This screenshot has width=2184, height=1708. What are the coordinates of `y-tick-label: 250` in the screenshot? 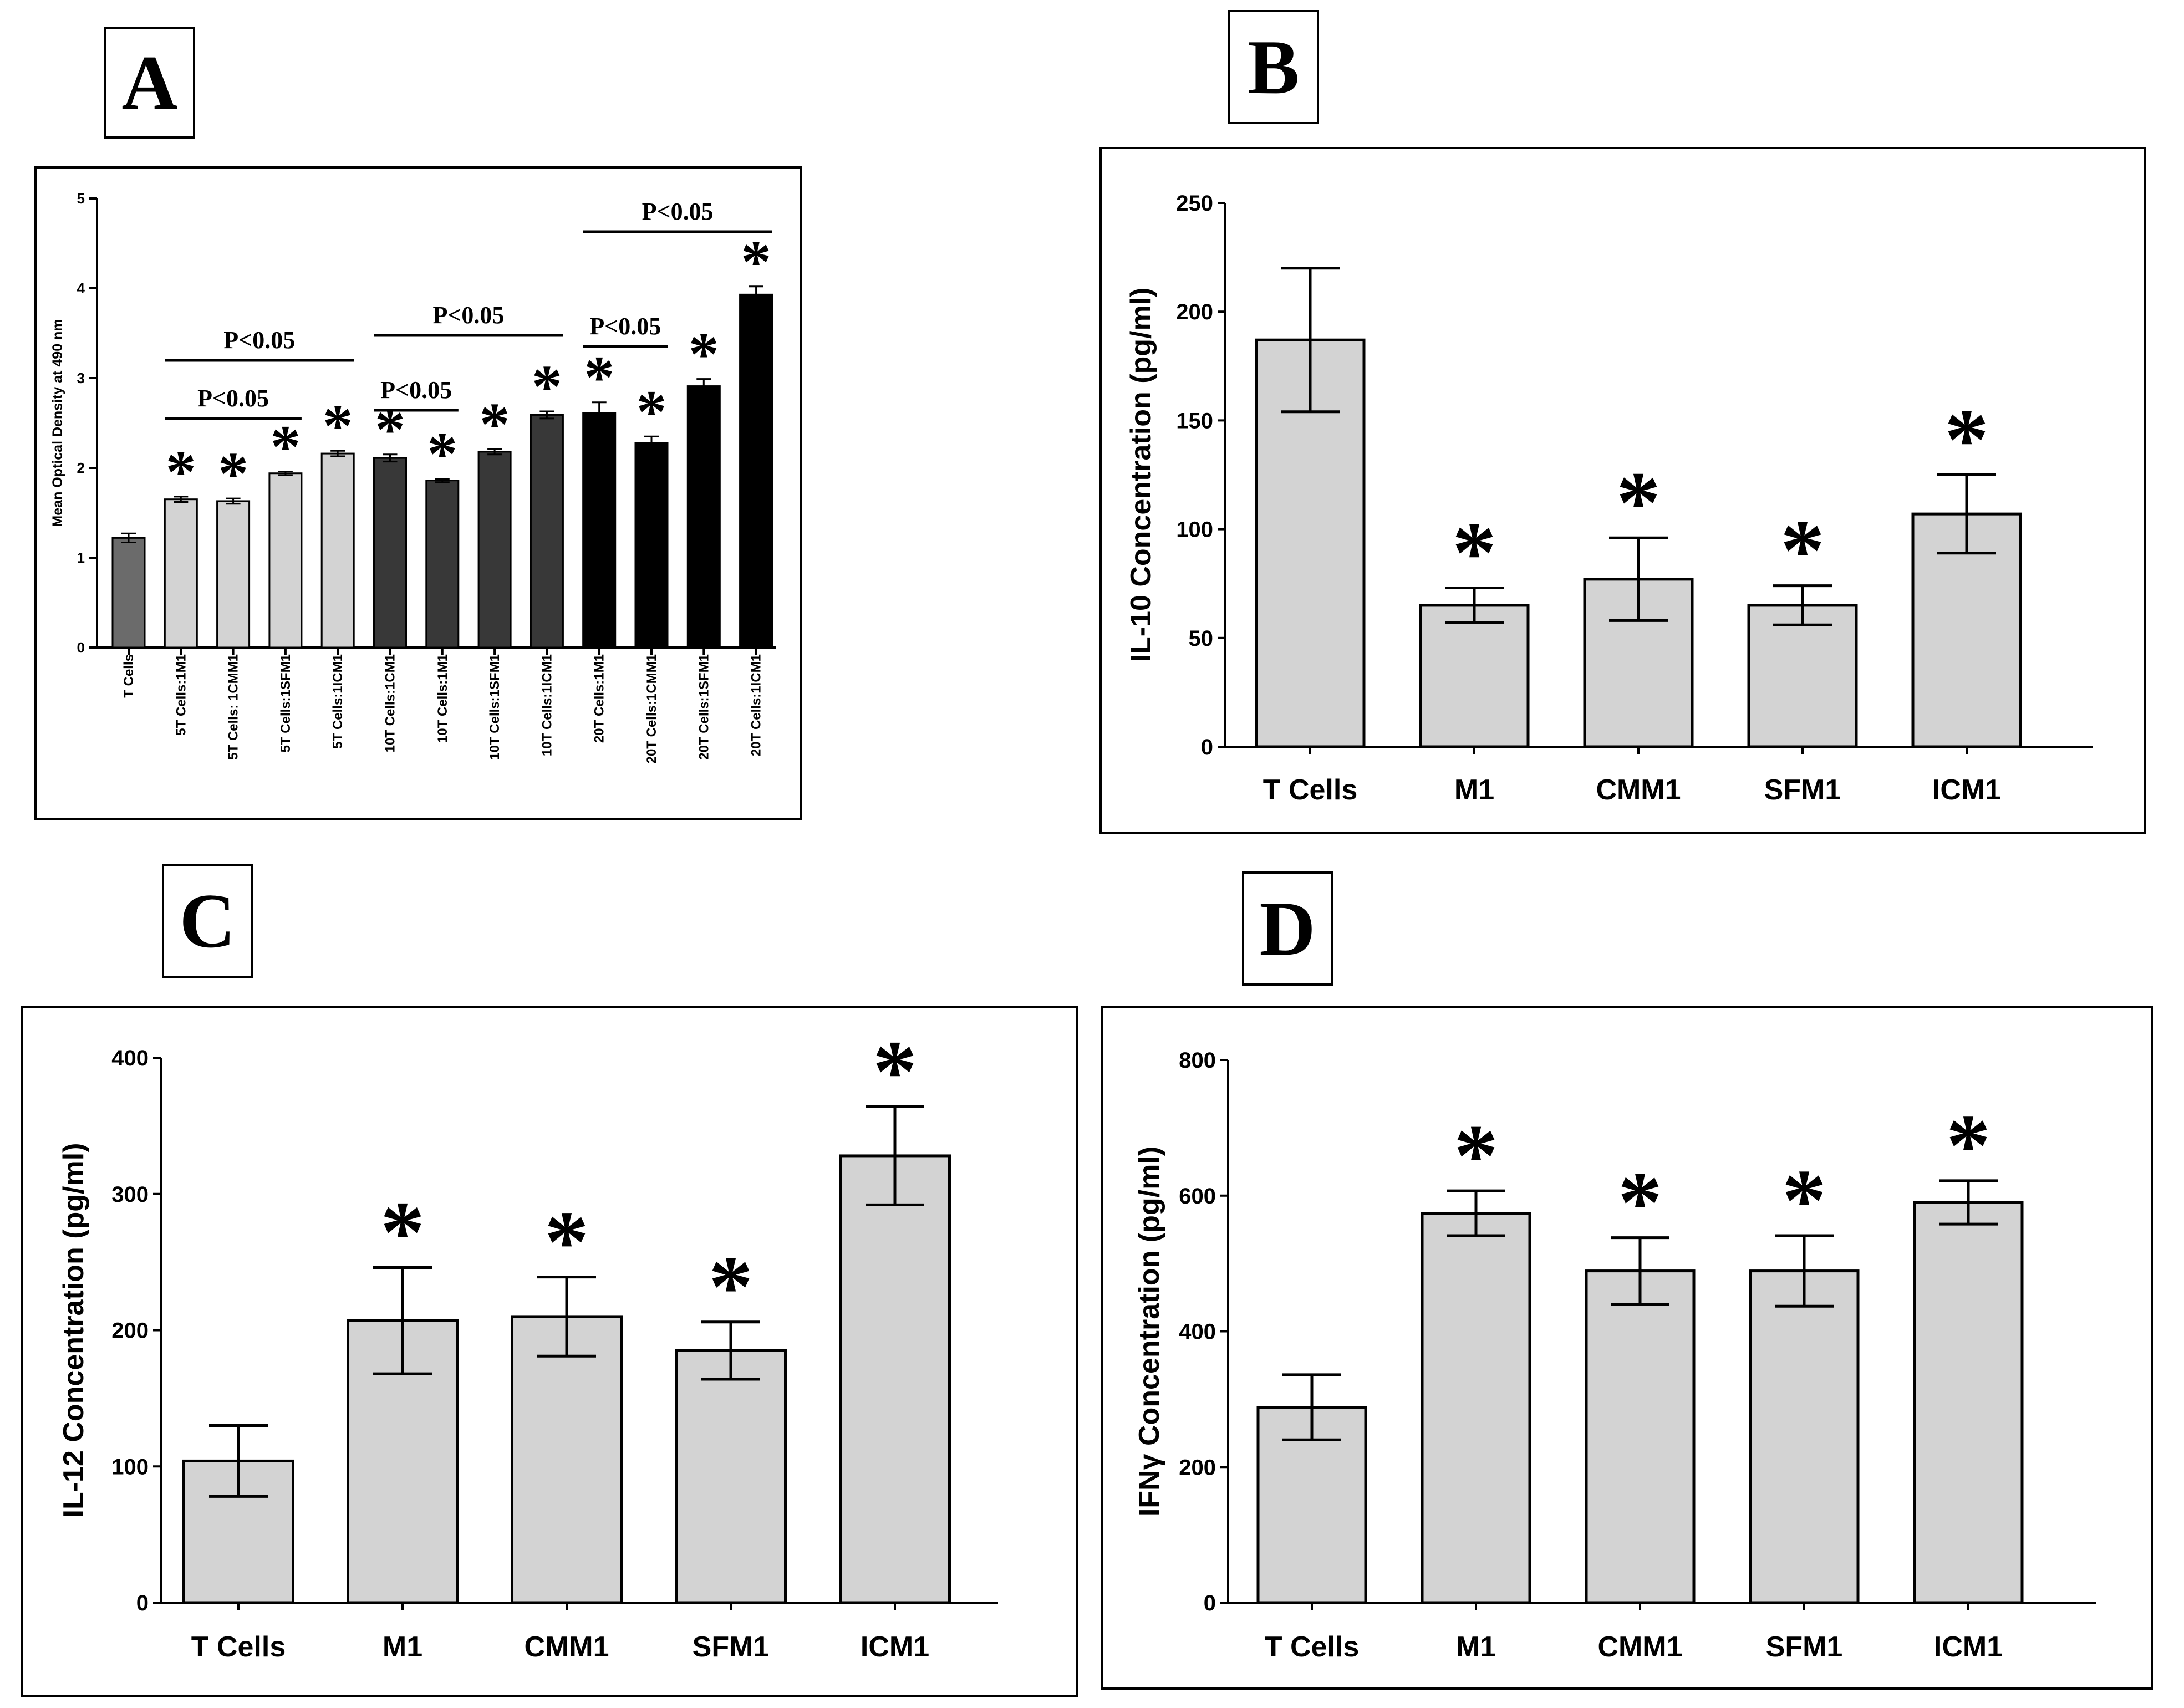 It's located at (1195, 204).